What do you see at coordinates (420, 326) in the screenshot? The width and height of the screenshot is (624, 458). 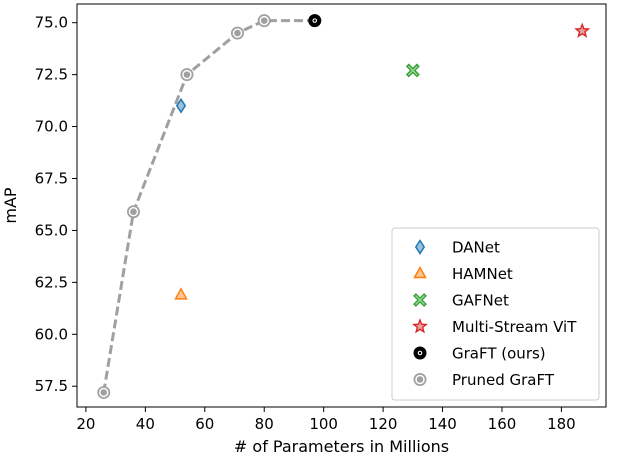 I see `legend-marker-multi-stream-vit` at bounding box center [420, 326].